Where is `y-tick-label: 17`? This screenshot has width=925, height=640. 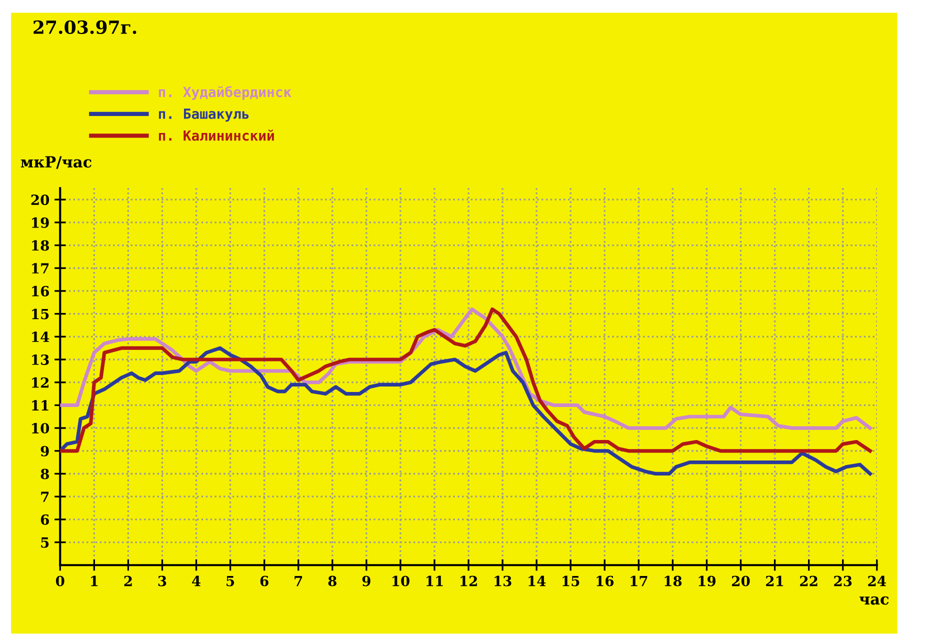
y-tick-label: 17 is located at coordinates (40, 268).